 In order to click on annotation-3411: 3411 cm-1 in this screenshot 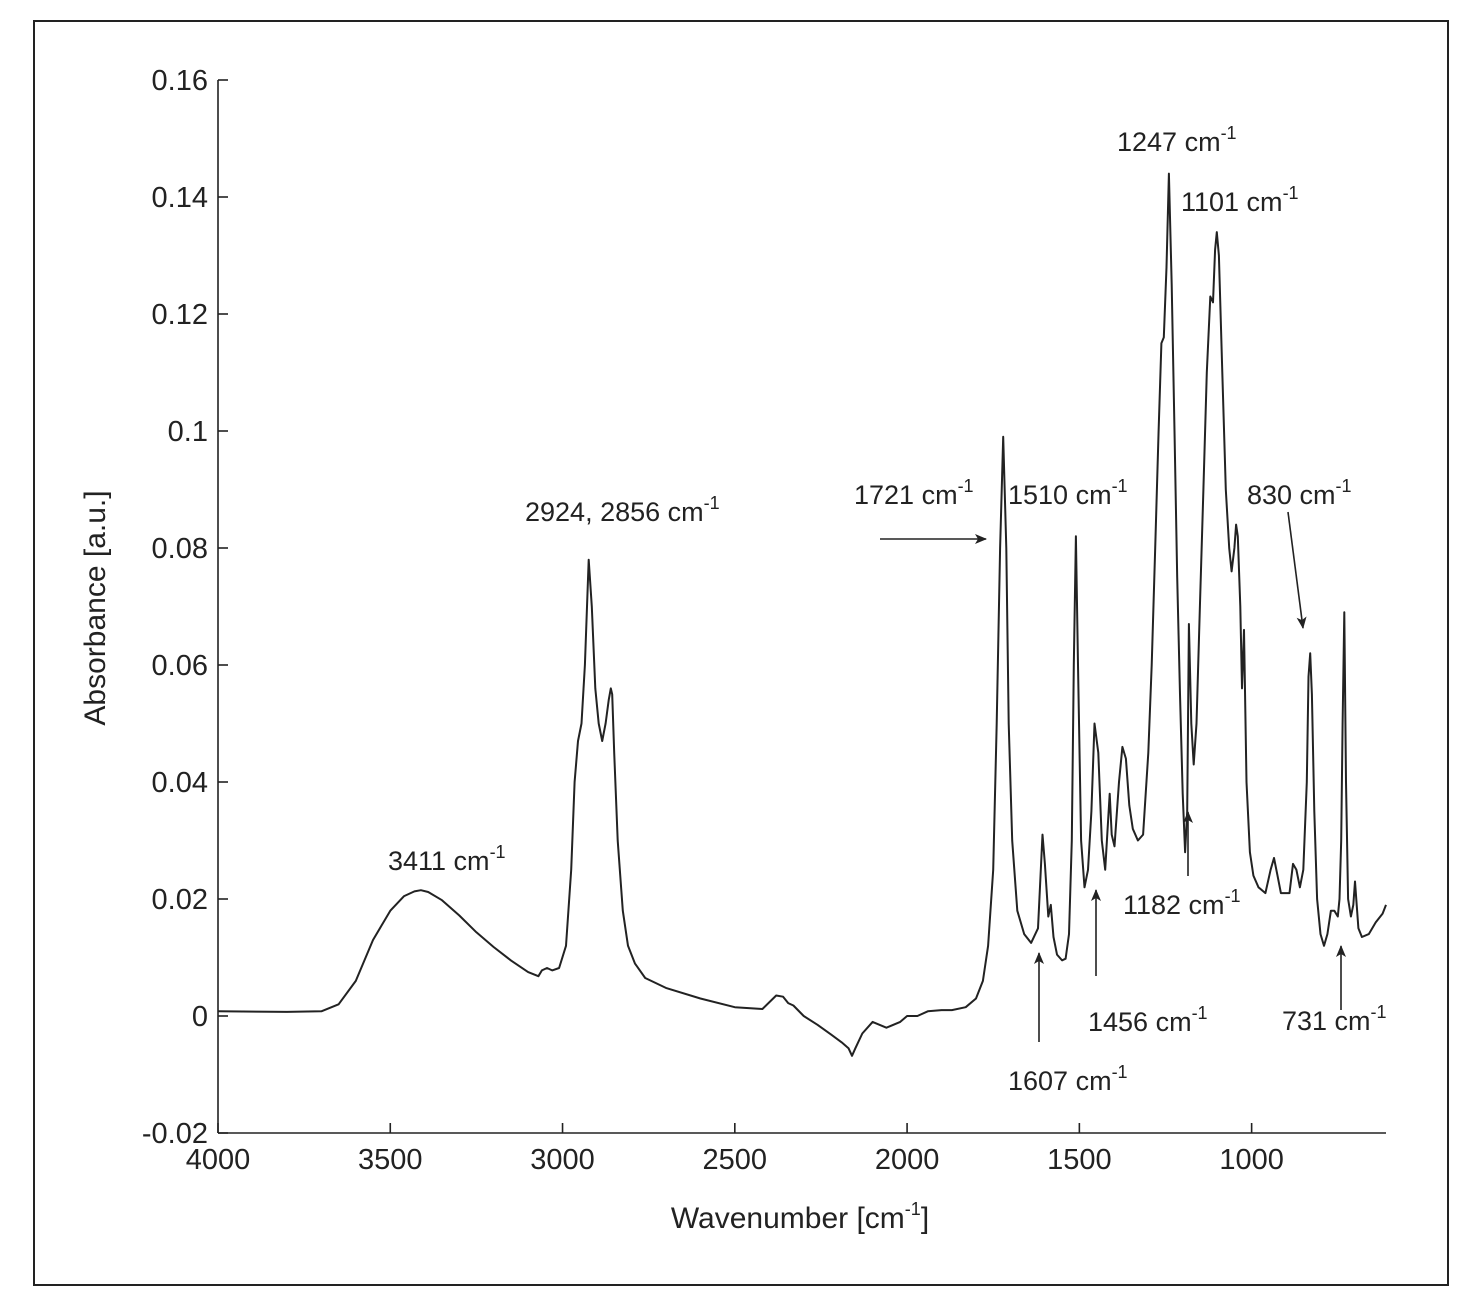, I will do `click(447, 859)`.